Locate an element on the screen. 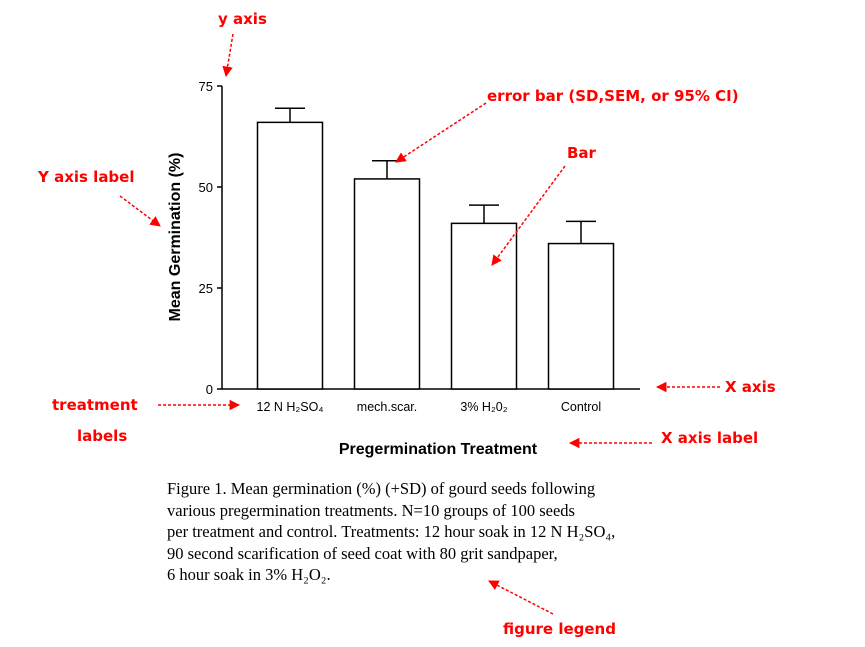  arrow-y-axis-label is located at coordinates (140, 211).